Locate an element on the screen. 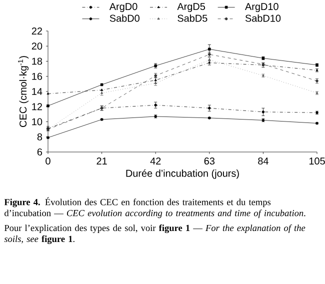 The height and width of the screenshot is (284, 325). text: Pour l’explication des types de sol, voir figure 1 — For the explanation of the soils, see figure 1. is located at coordinates (155, 234).